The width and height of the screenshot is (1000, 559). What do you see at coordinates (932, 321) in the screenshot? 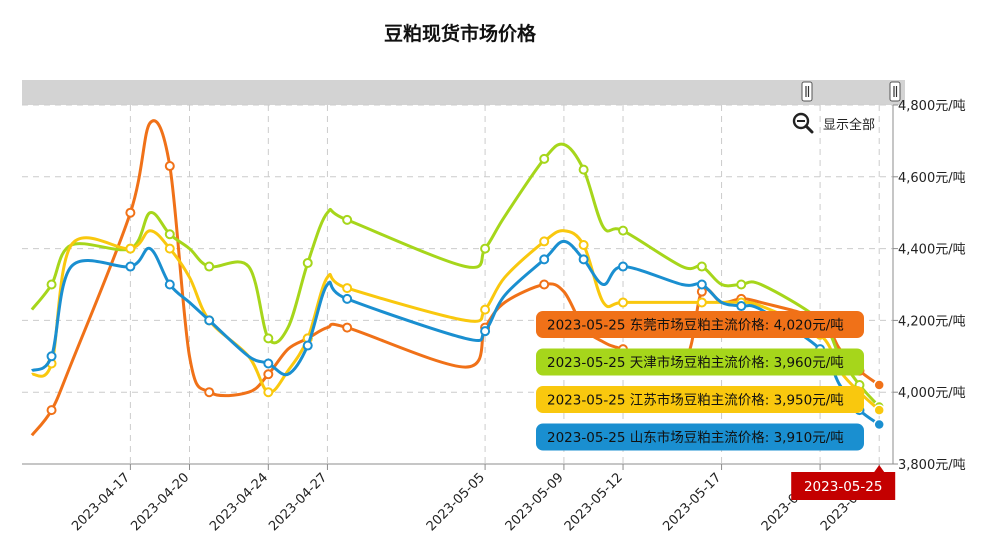
I see `y-tick-label: 4,200元/吨` at bounding box center [932, 321].